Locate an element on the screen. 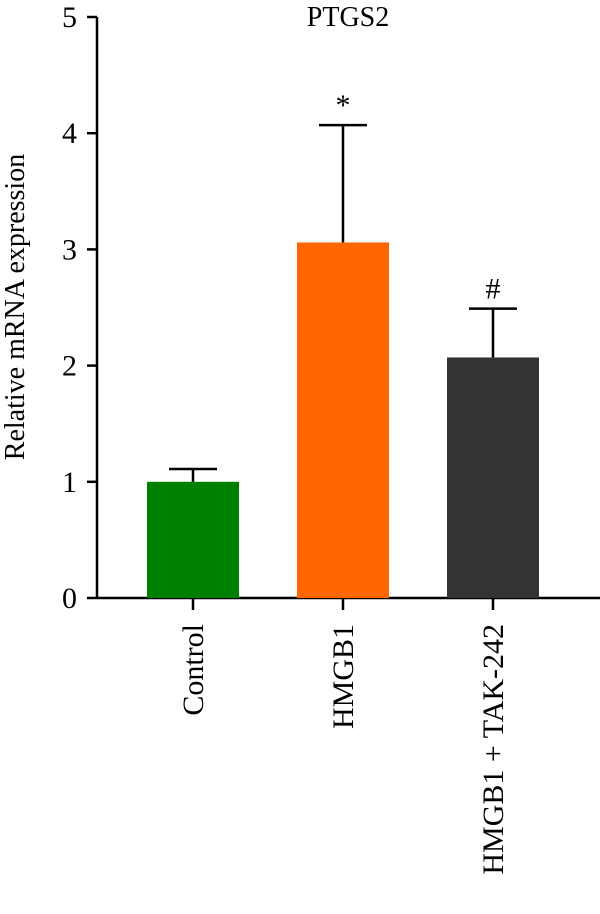 Image resolution: width=600 pixels, height=914 pixels. y-axis-label: Relative mRNA expression is located at coordinates (15, 307).